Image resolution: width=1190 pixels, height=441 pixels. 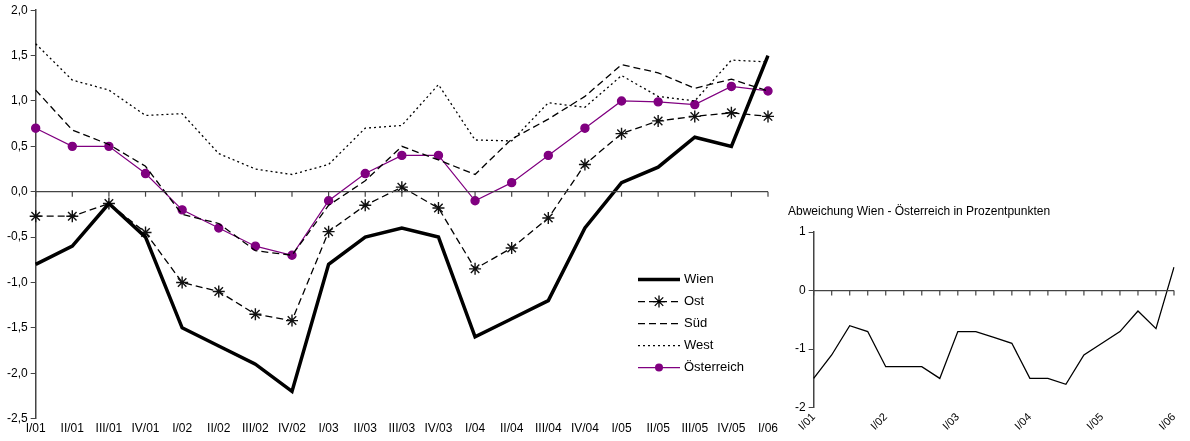 I want to click on x-tick-label: IV/04, so click(x=585, y=428).